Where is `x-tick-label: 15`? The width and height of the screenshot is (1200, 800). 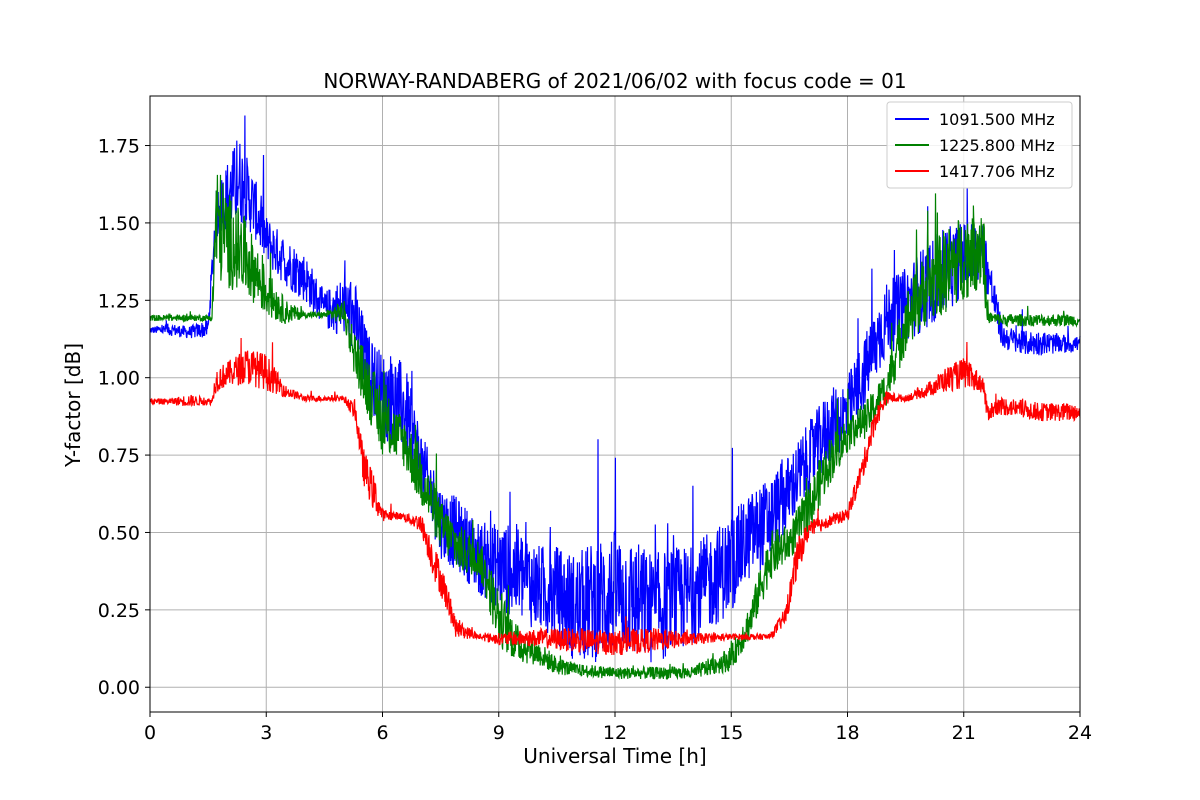 x-tick-label: 15 is located at coordinates (731, 733).